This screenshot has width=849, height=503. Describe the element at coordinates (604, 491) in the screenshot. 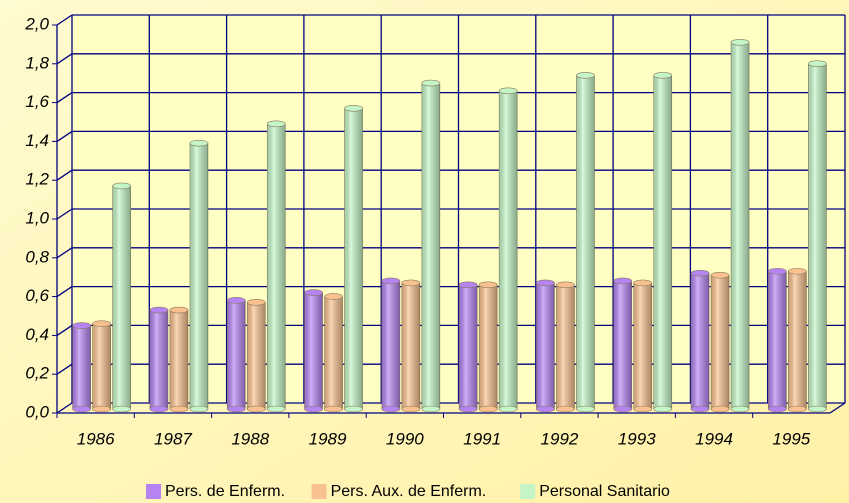

I see `legend-label: Personal Sanitario` at that location.